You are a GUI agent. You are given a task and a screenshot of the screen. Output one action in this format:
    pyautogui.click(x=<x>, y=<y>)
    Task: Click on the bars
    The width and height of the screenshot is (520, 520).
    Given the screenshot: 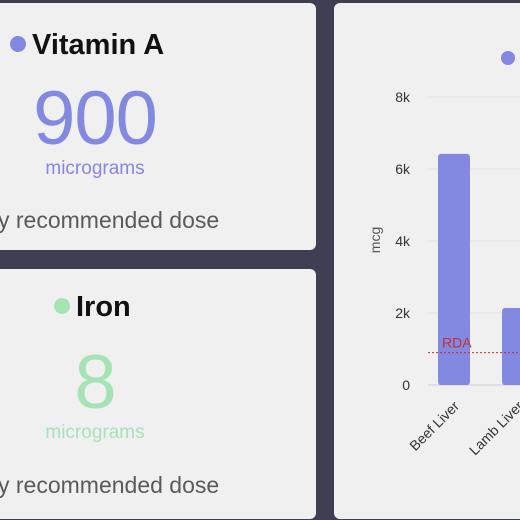 What is the action you would take?
    pyautogui.click(x=479, y=269)
    